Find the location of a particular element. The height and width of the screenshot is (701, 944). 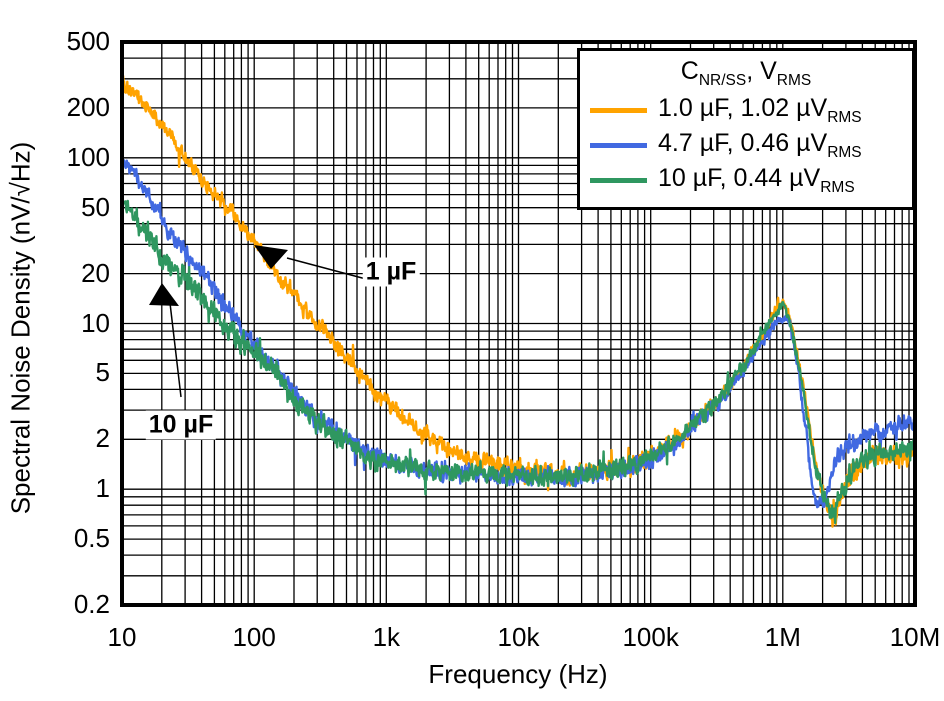

x-tick-label: 10 is located at coordinates (122, 637).